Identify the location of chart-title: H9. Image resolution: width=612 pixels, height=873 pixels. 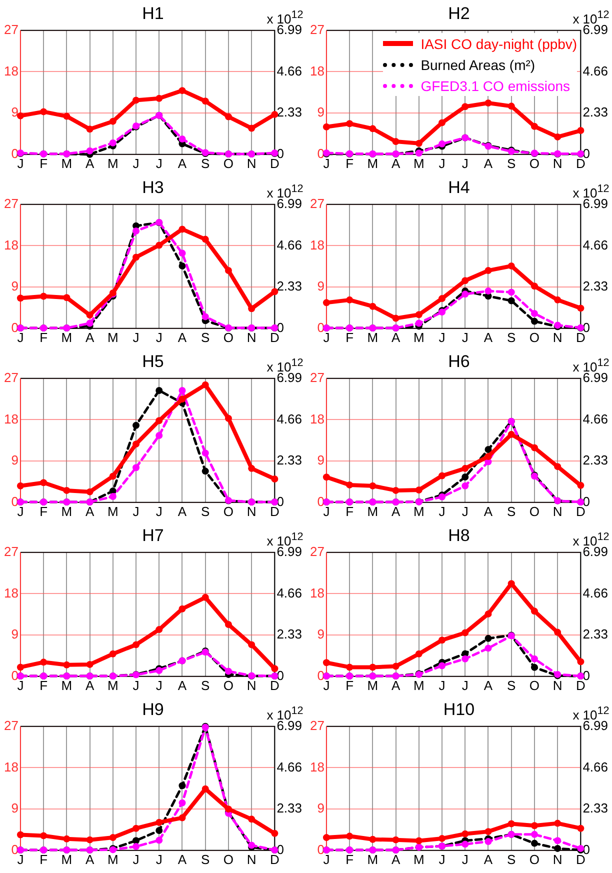
(153, 709).